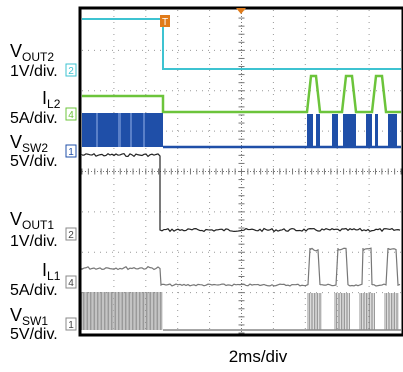  I want to click on svg-text: IL2, so click(51, 99).